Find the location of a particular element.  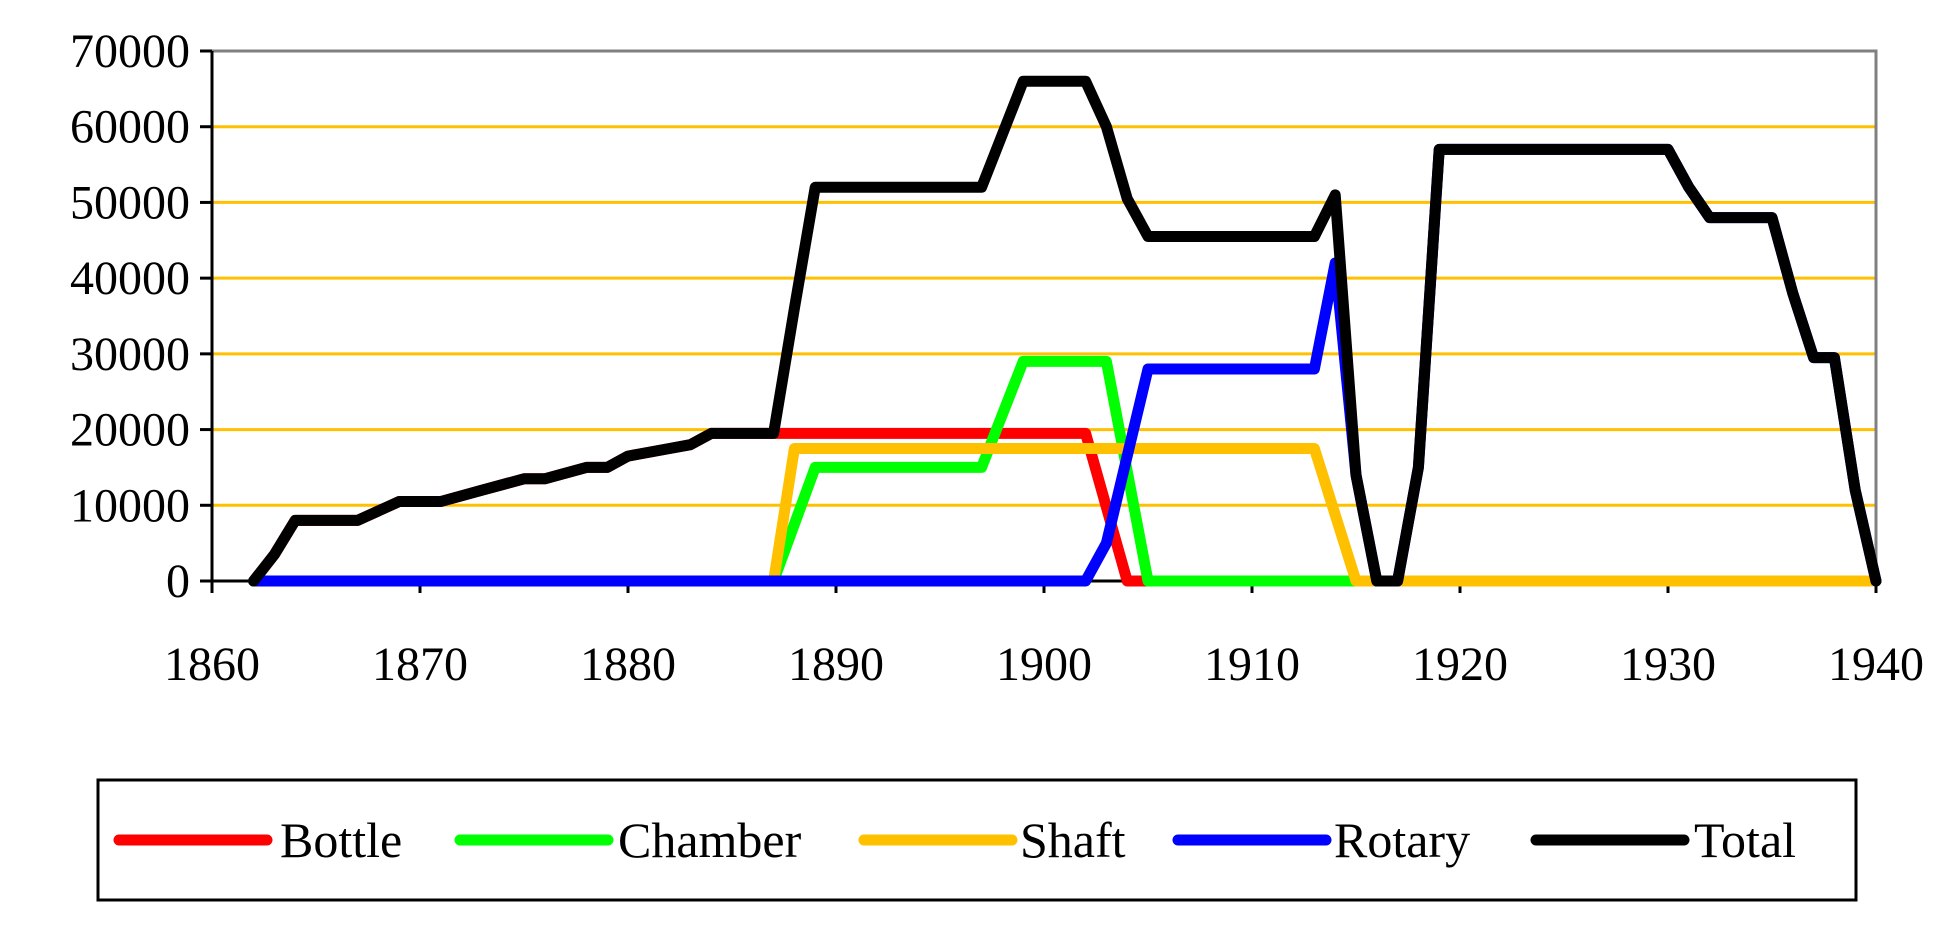

y-tick-label-50000: 50000 is located at coordinates (130, 202).